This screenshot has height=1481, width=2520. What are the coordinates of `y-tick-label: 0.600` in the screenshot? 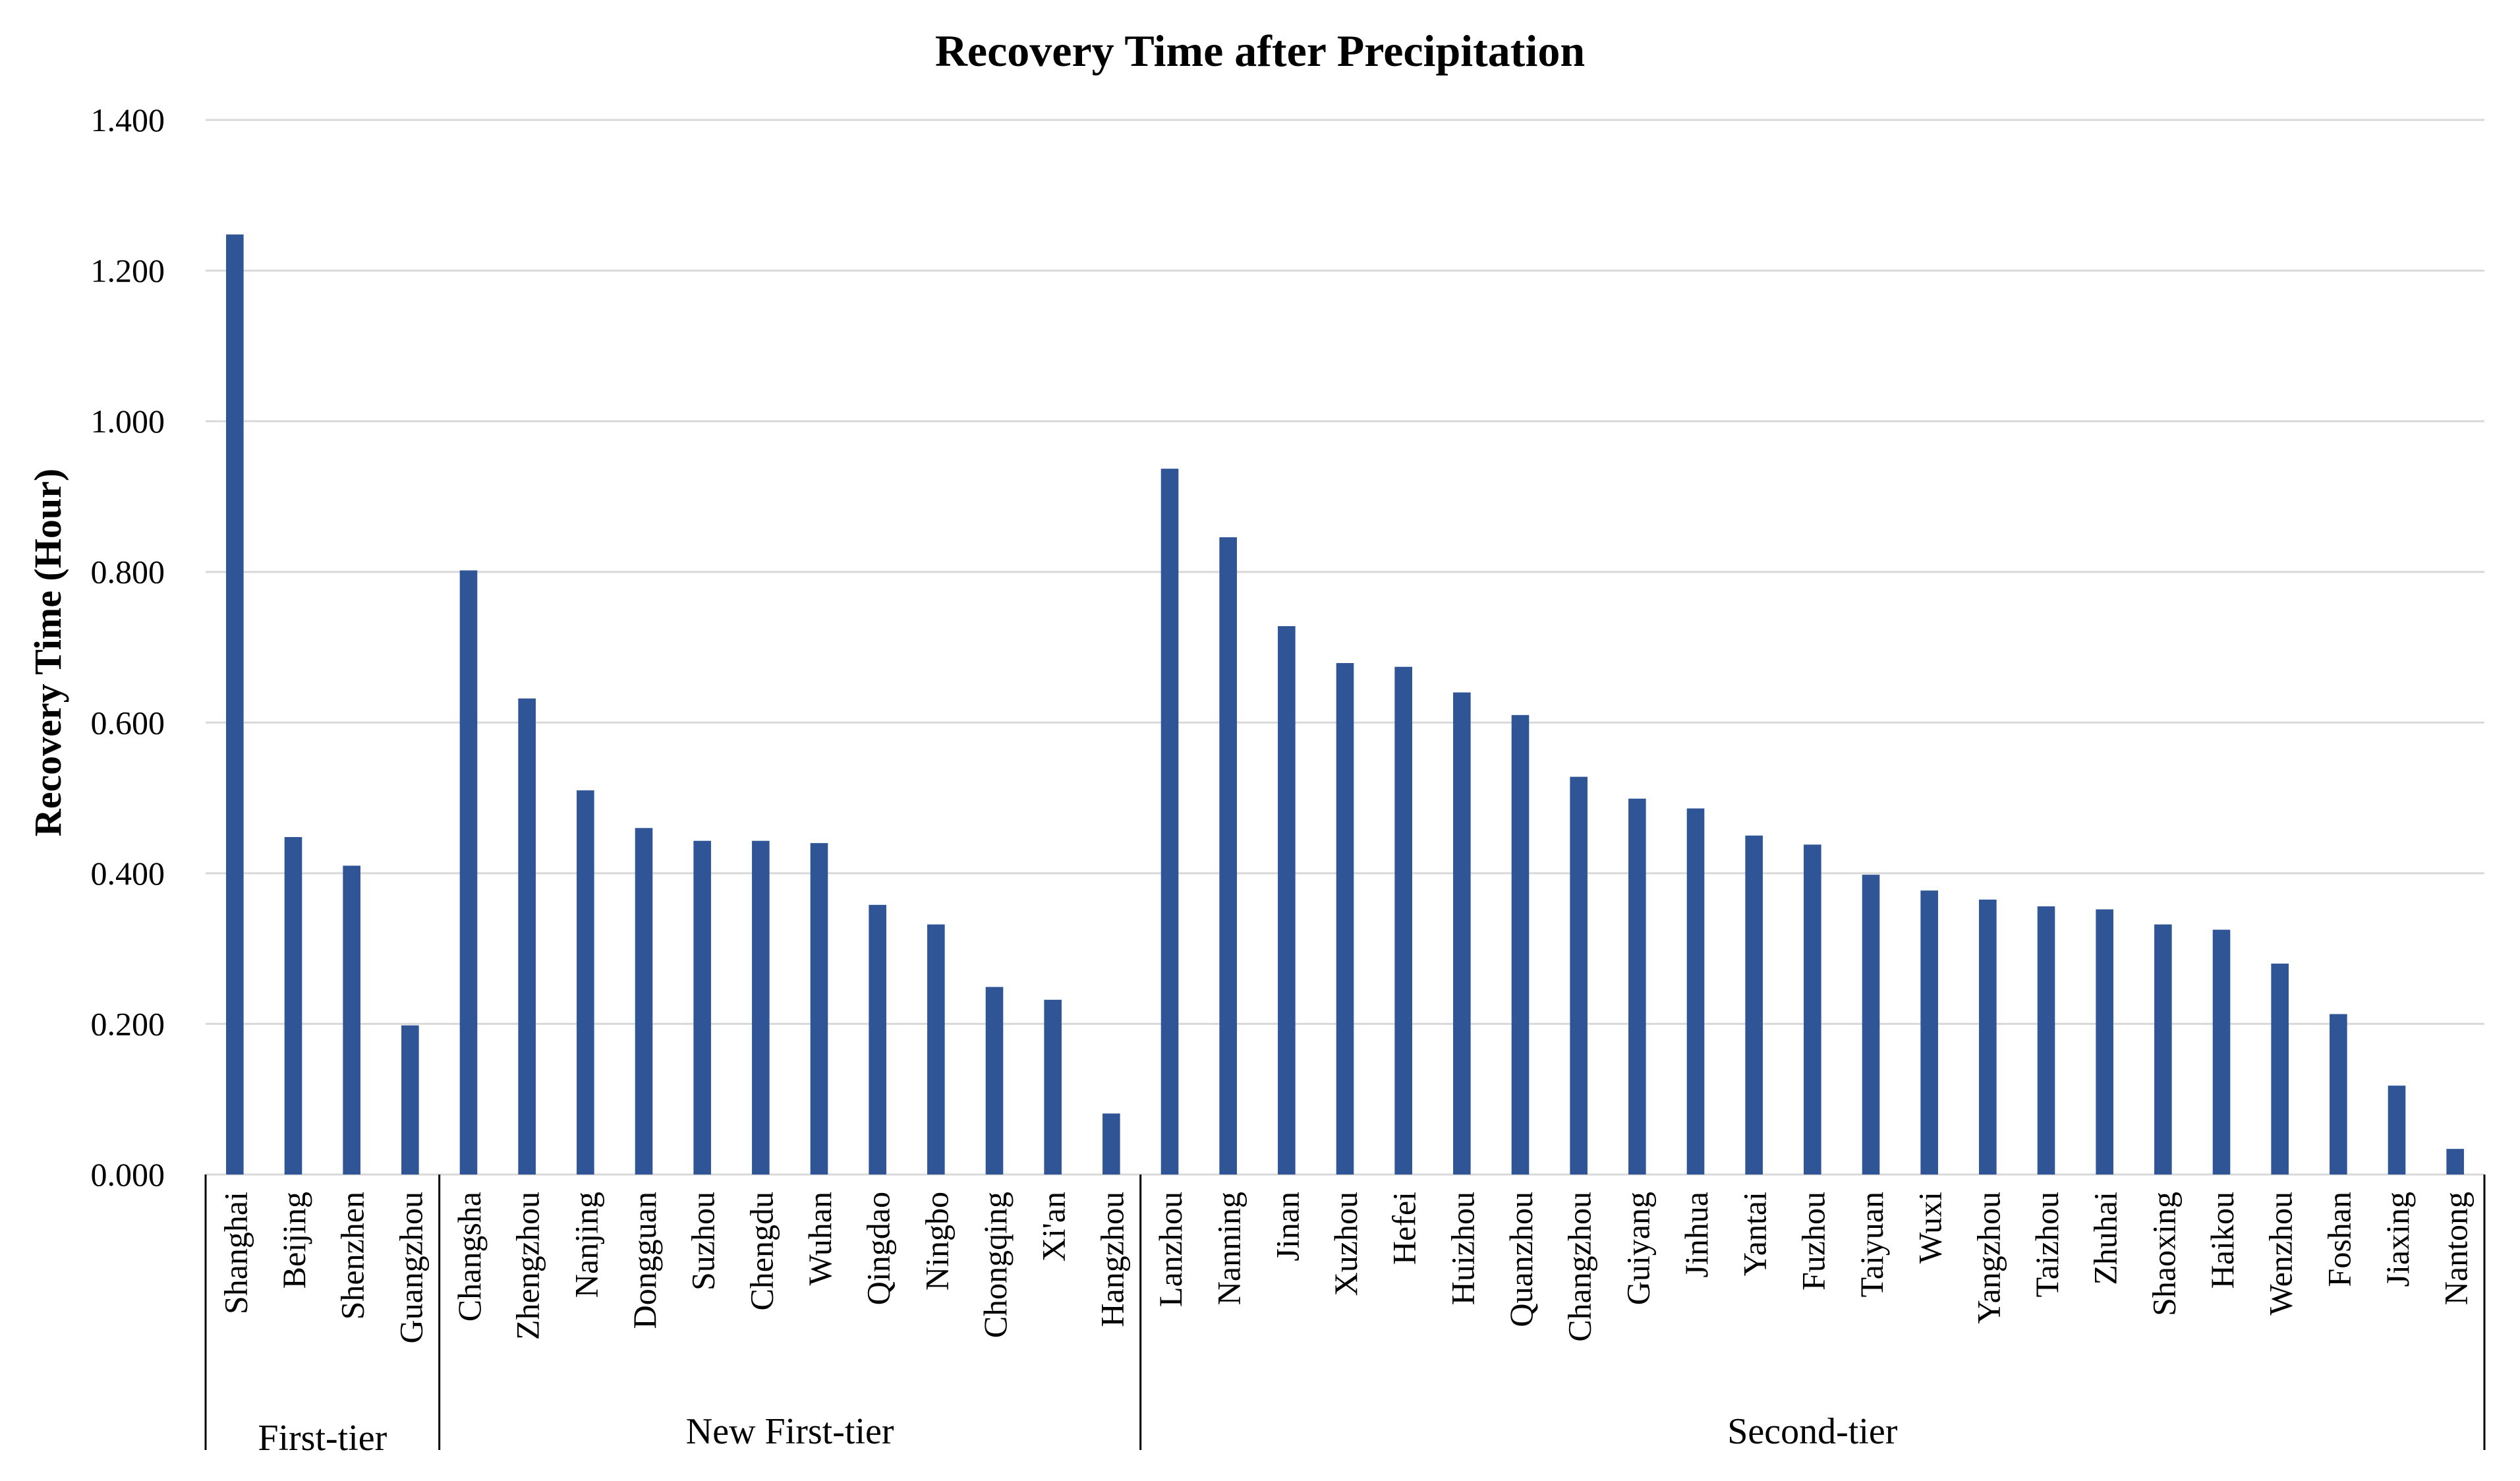 It's located at (128, 722).